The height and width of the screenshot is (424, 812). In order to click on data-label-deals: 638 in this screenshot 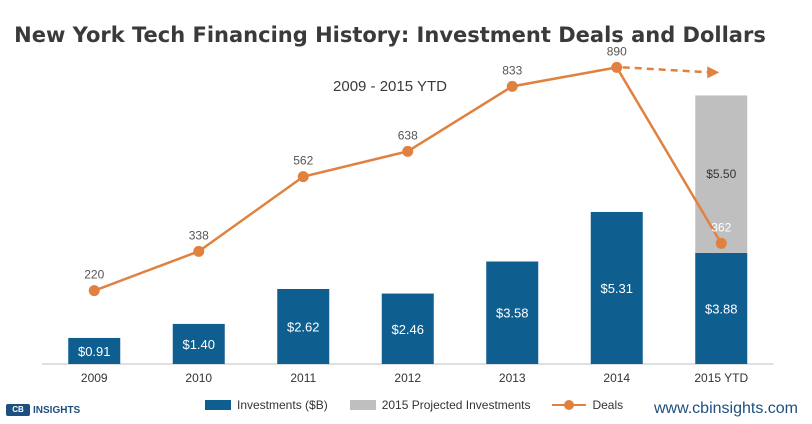, I will do `click(408, 135)`.